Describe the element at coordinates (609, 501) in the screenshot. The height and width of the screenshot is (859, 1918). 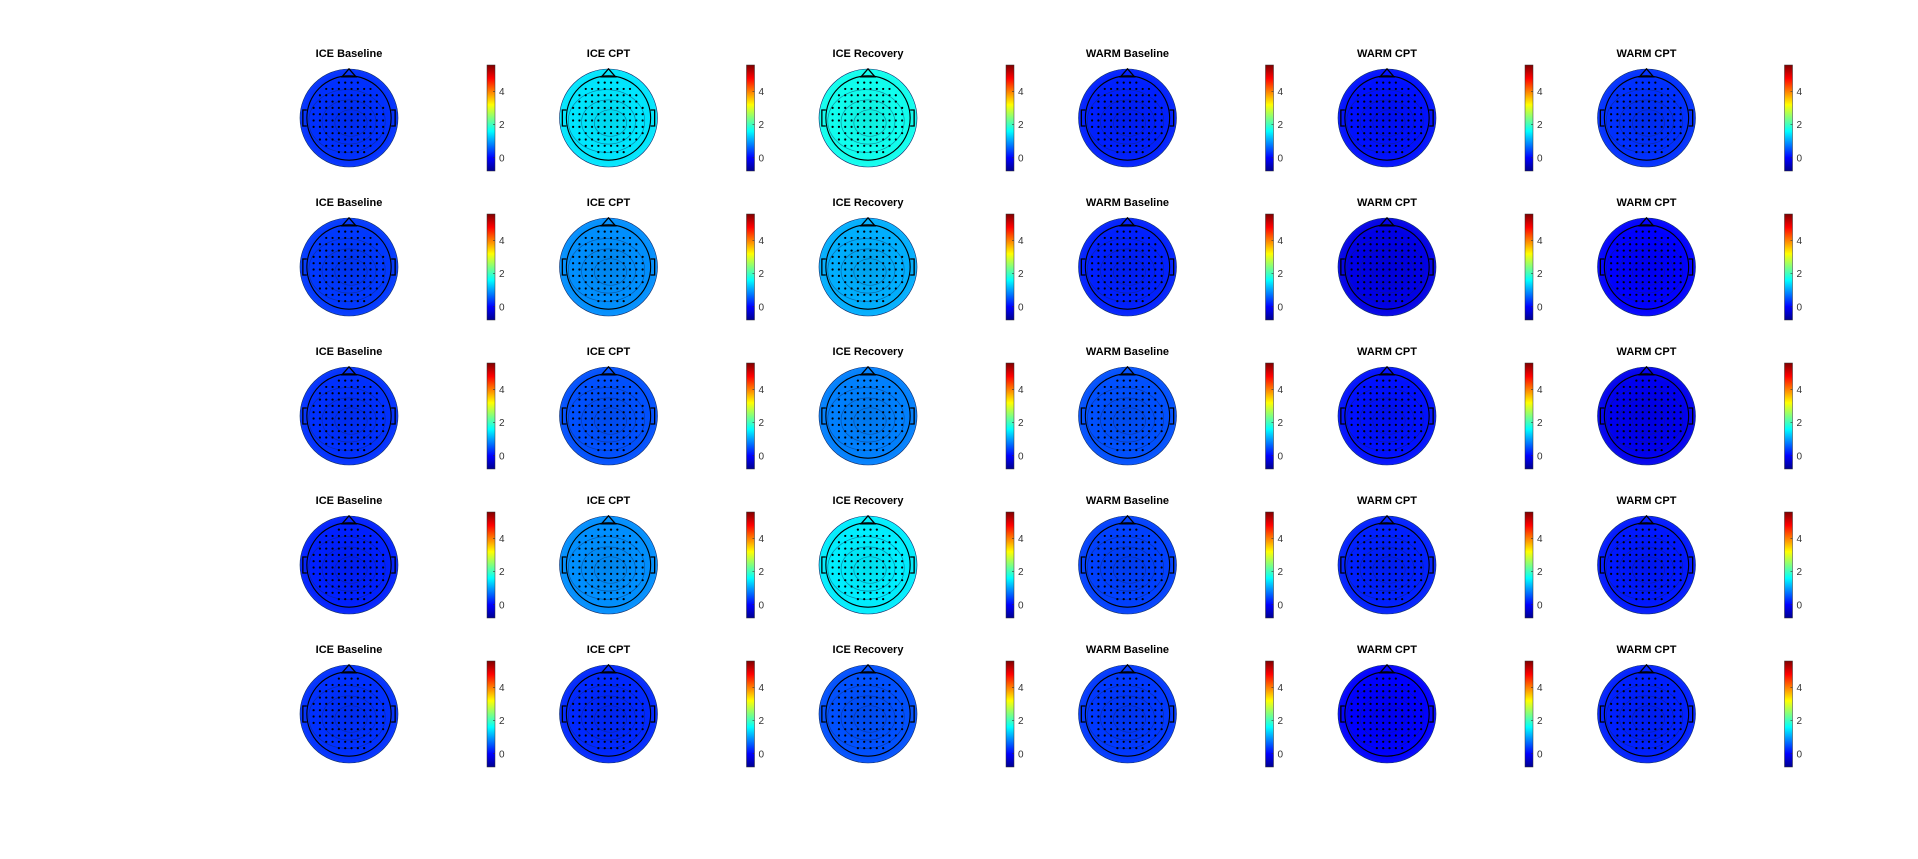
I see `panel-title: ICE CPT` at that location.